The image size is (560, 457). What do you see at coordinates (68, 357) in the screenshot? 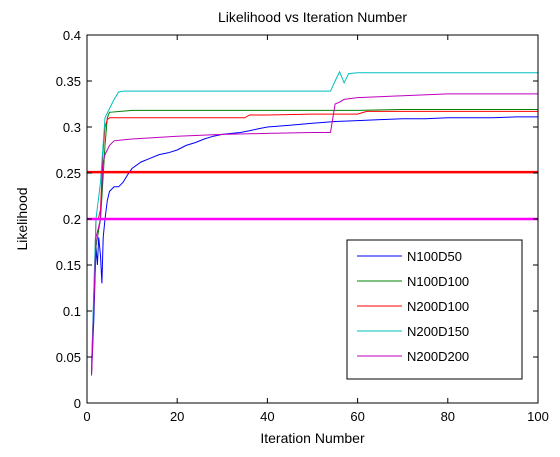
I see `y-tick-label: 0.05` at bounding box center [68, 357].